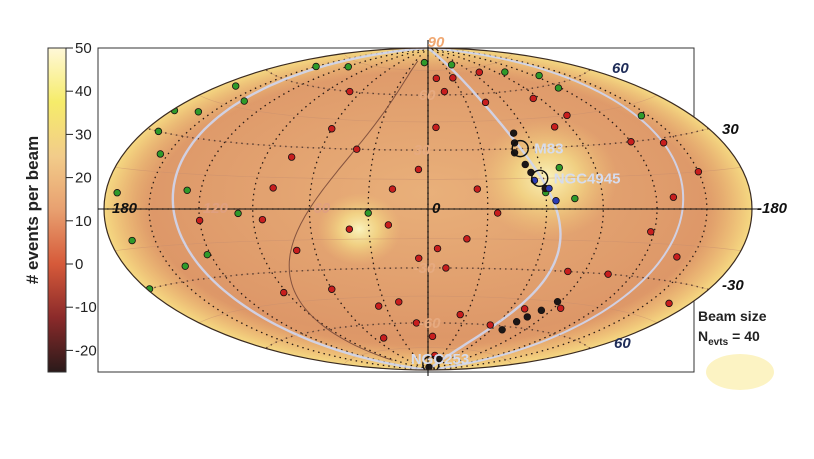  I want to click on latitude-label: 30, so click(730, 129).